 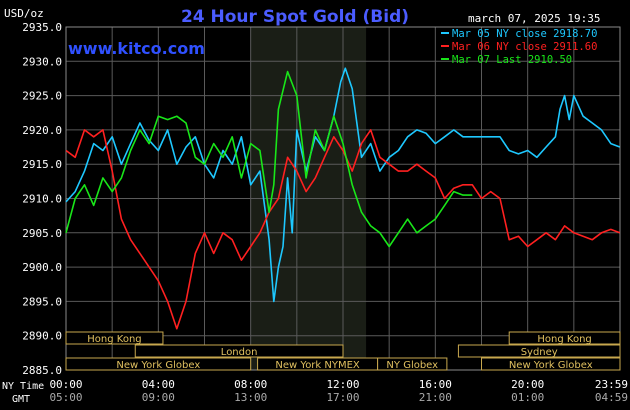 I want to click on legend-entry: Mar 06 NY close 2911.60, so click(x=524, y=47).